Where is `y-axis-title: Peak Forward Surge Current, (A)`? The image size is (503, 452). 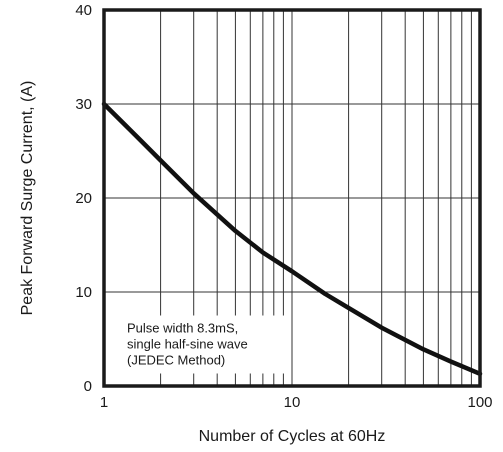 y-axis-title: Peak Forward Surge Current, (A) is located at coordinates (27, 198).